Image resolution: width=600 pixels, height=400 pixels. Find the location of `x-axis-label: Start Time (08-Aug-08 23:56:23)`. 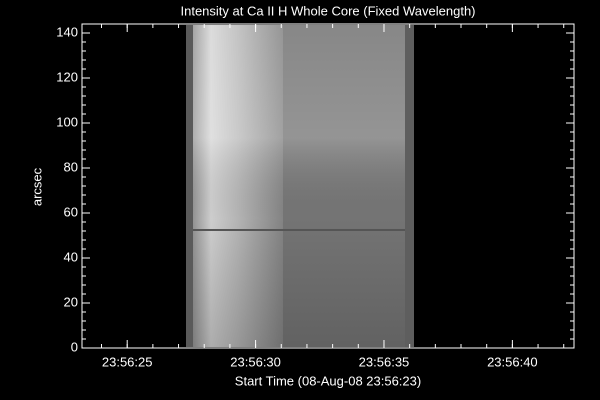

x-axis-label: Start Time (08-Aug-08 23:56:23) is located at coordinates (328, 380).